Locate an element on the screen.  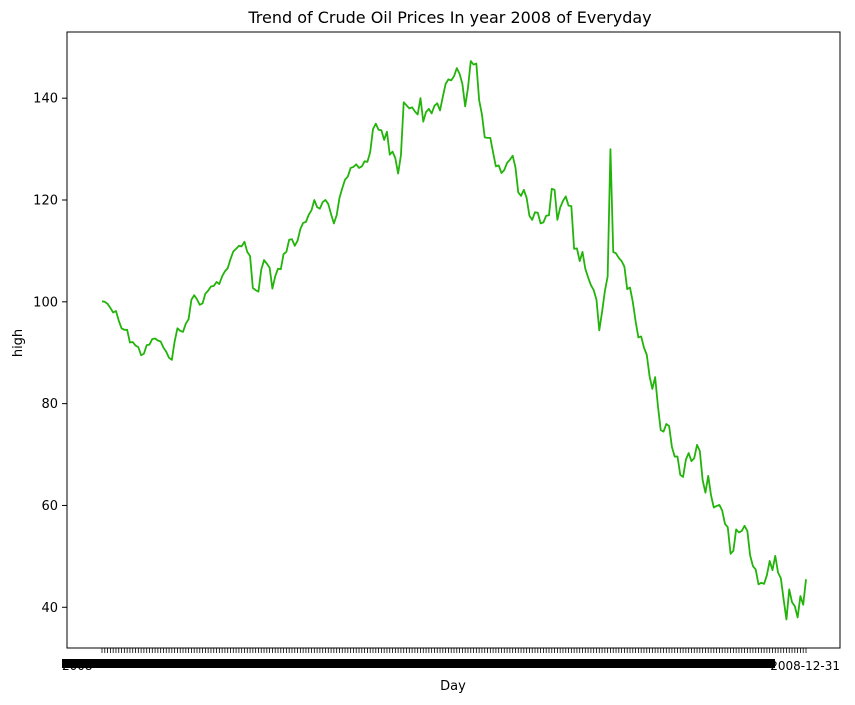
y-axis-ticks: 40 60 80 100 120 140 is located at coordinates (50, 354).